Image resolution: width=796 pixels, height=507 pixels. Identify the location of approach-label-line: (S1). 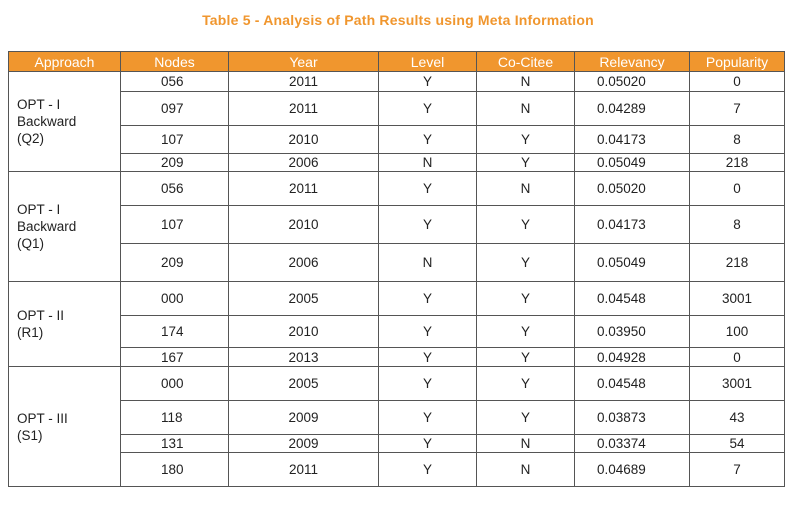
(30, 435).